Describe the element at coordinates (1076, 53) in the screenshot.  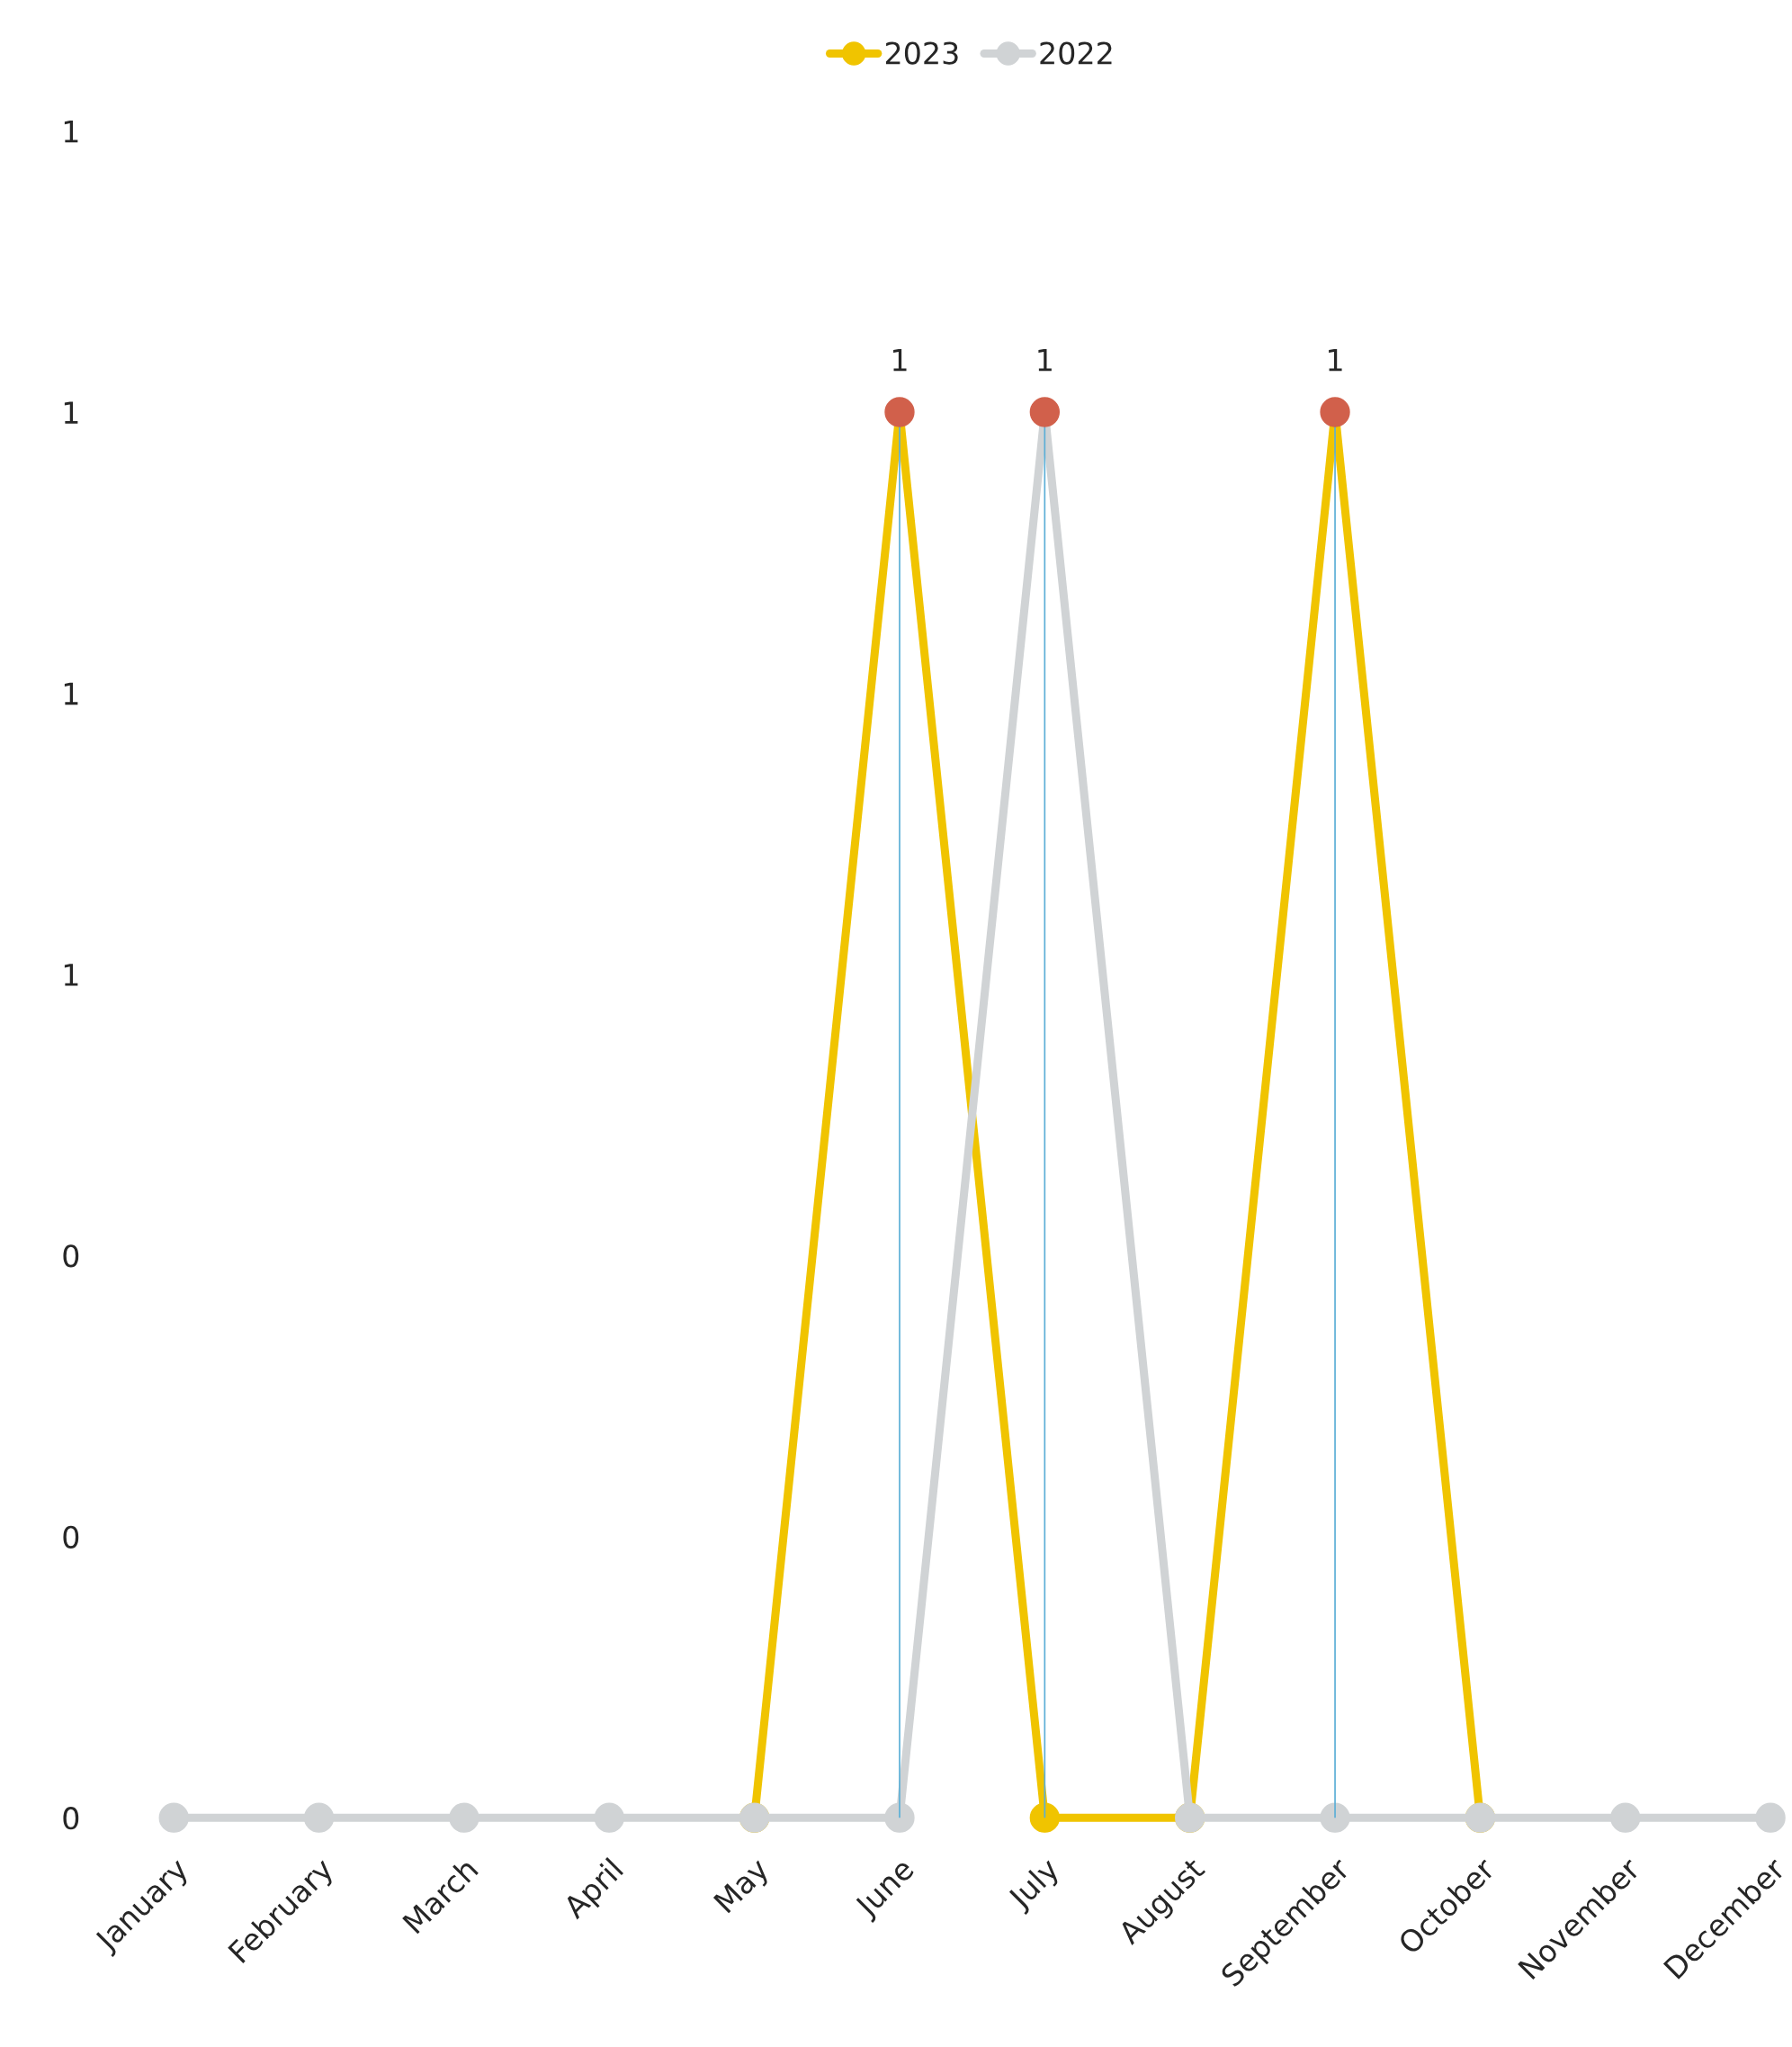
I see `legend-label: 2022` at that location.